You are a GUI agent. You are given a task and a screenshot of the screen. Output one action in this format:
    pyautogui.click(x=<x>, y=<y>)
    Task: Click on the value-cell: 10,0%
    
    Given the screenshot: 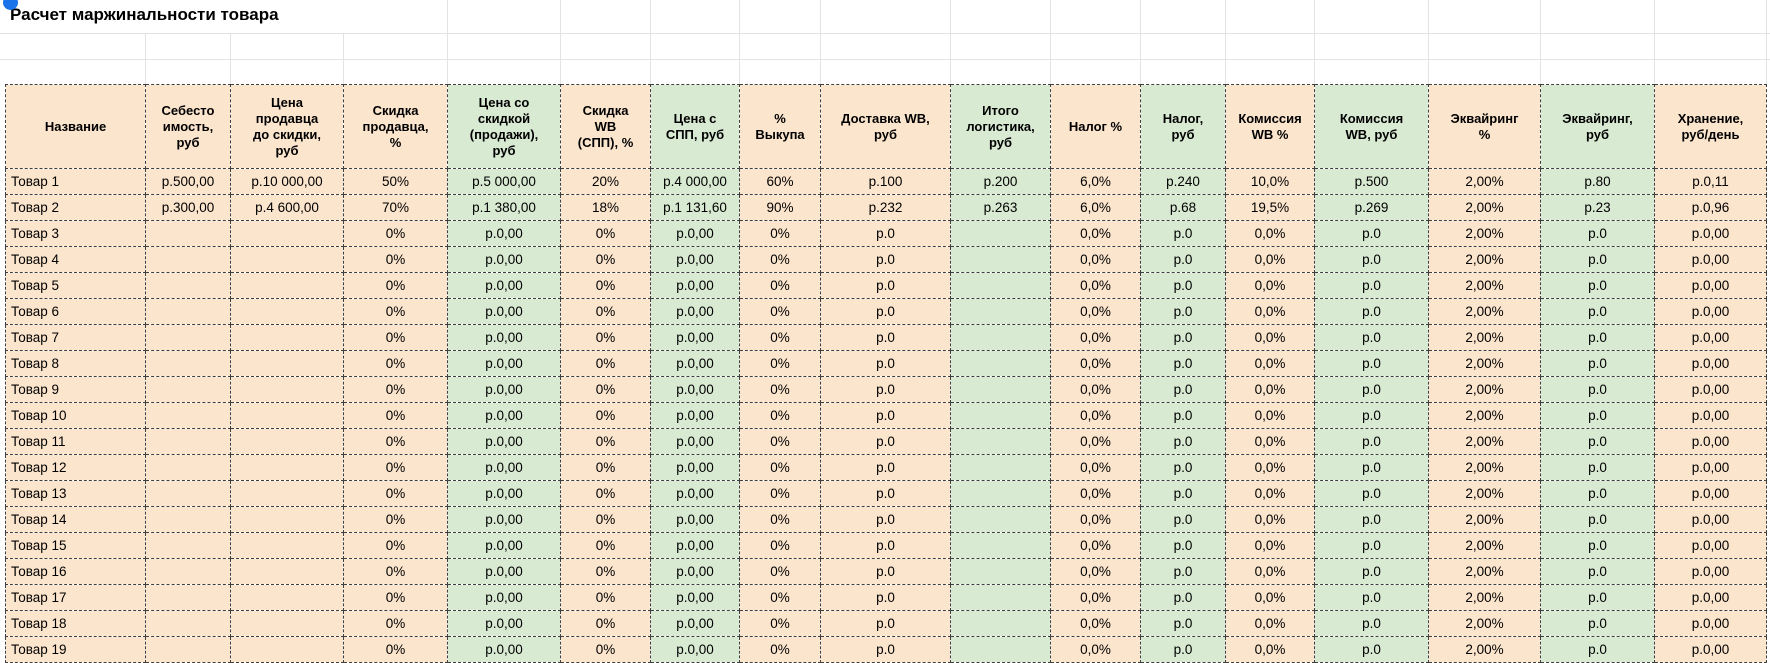 What is the action you would take?
    pyautogui.click(x=1270, y=181)
    